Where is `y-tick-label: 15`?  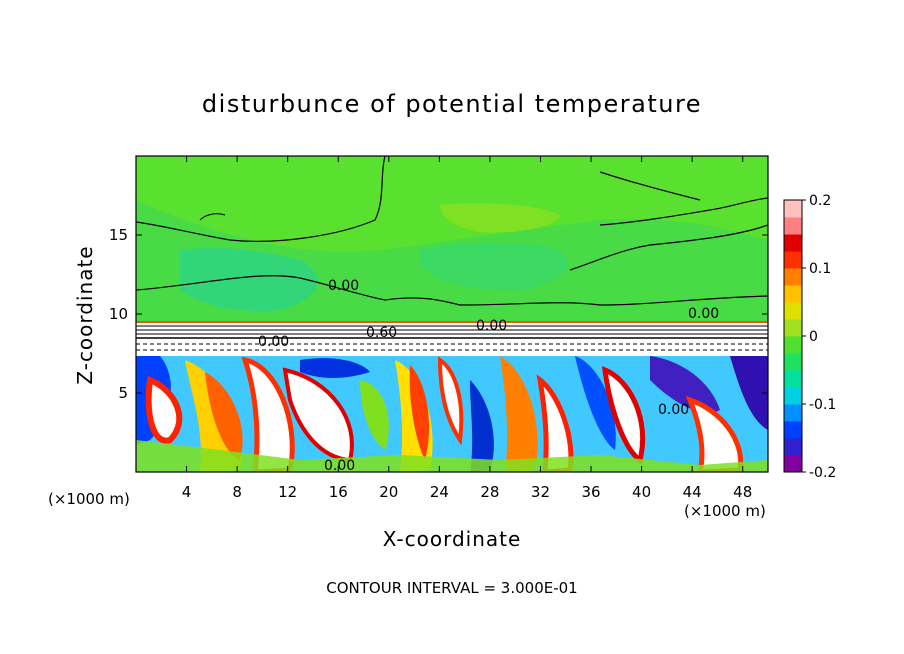
y-tick-label: 15 is located at coordinates (118, 235).